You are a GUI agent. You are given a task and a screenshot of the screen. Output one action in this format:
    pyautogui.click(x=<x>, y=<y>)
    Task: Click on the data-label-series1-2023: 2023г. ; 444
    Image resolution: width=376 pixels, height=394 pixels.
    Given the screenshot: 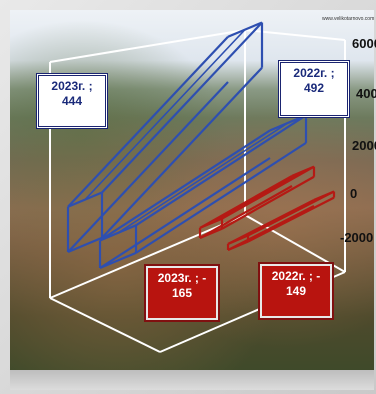 What is the action you would take?
    pyautogui.click(x=72, y=101)
    